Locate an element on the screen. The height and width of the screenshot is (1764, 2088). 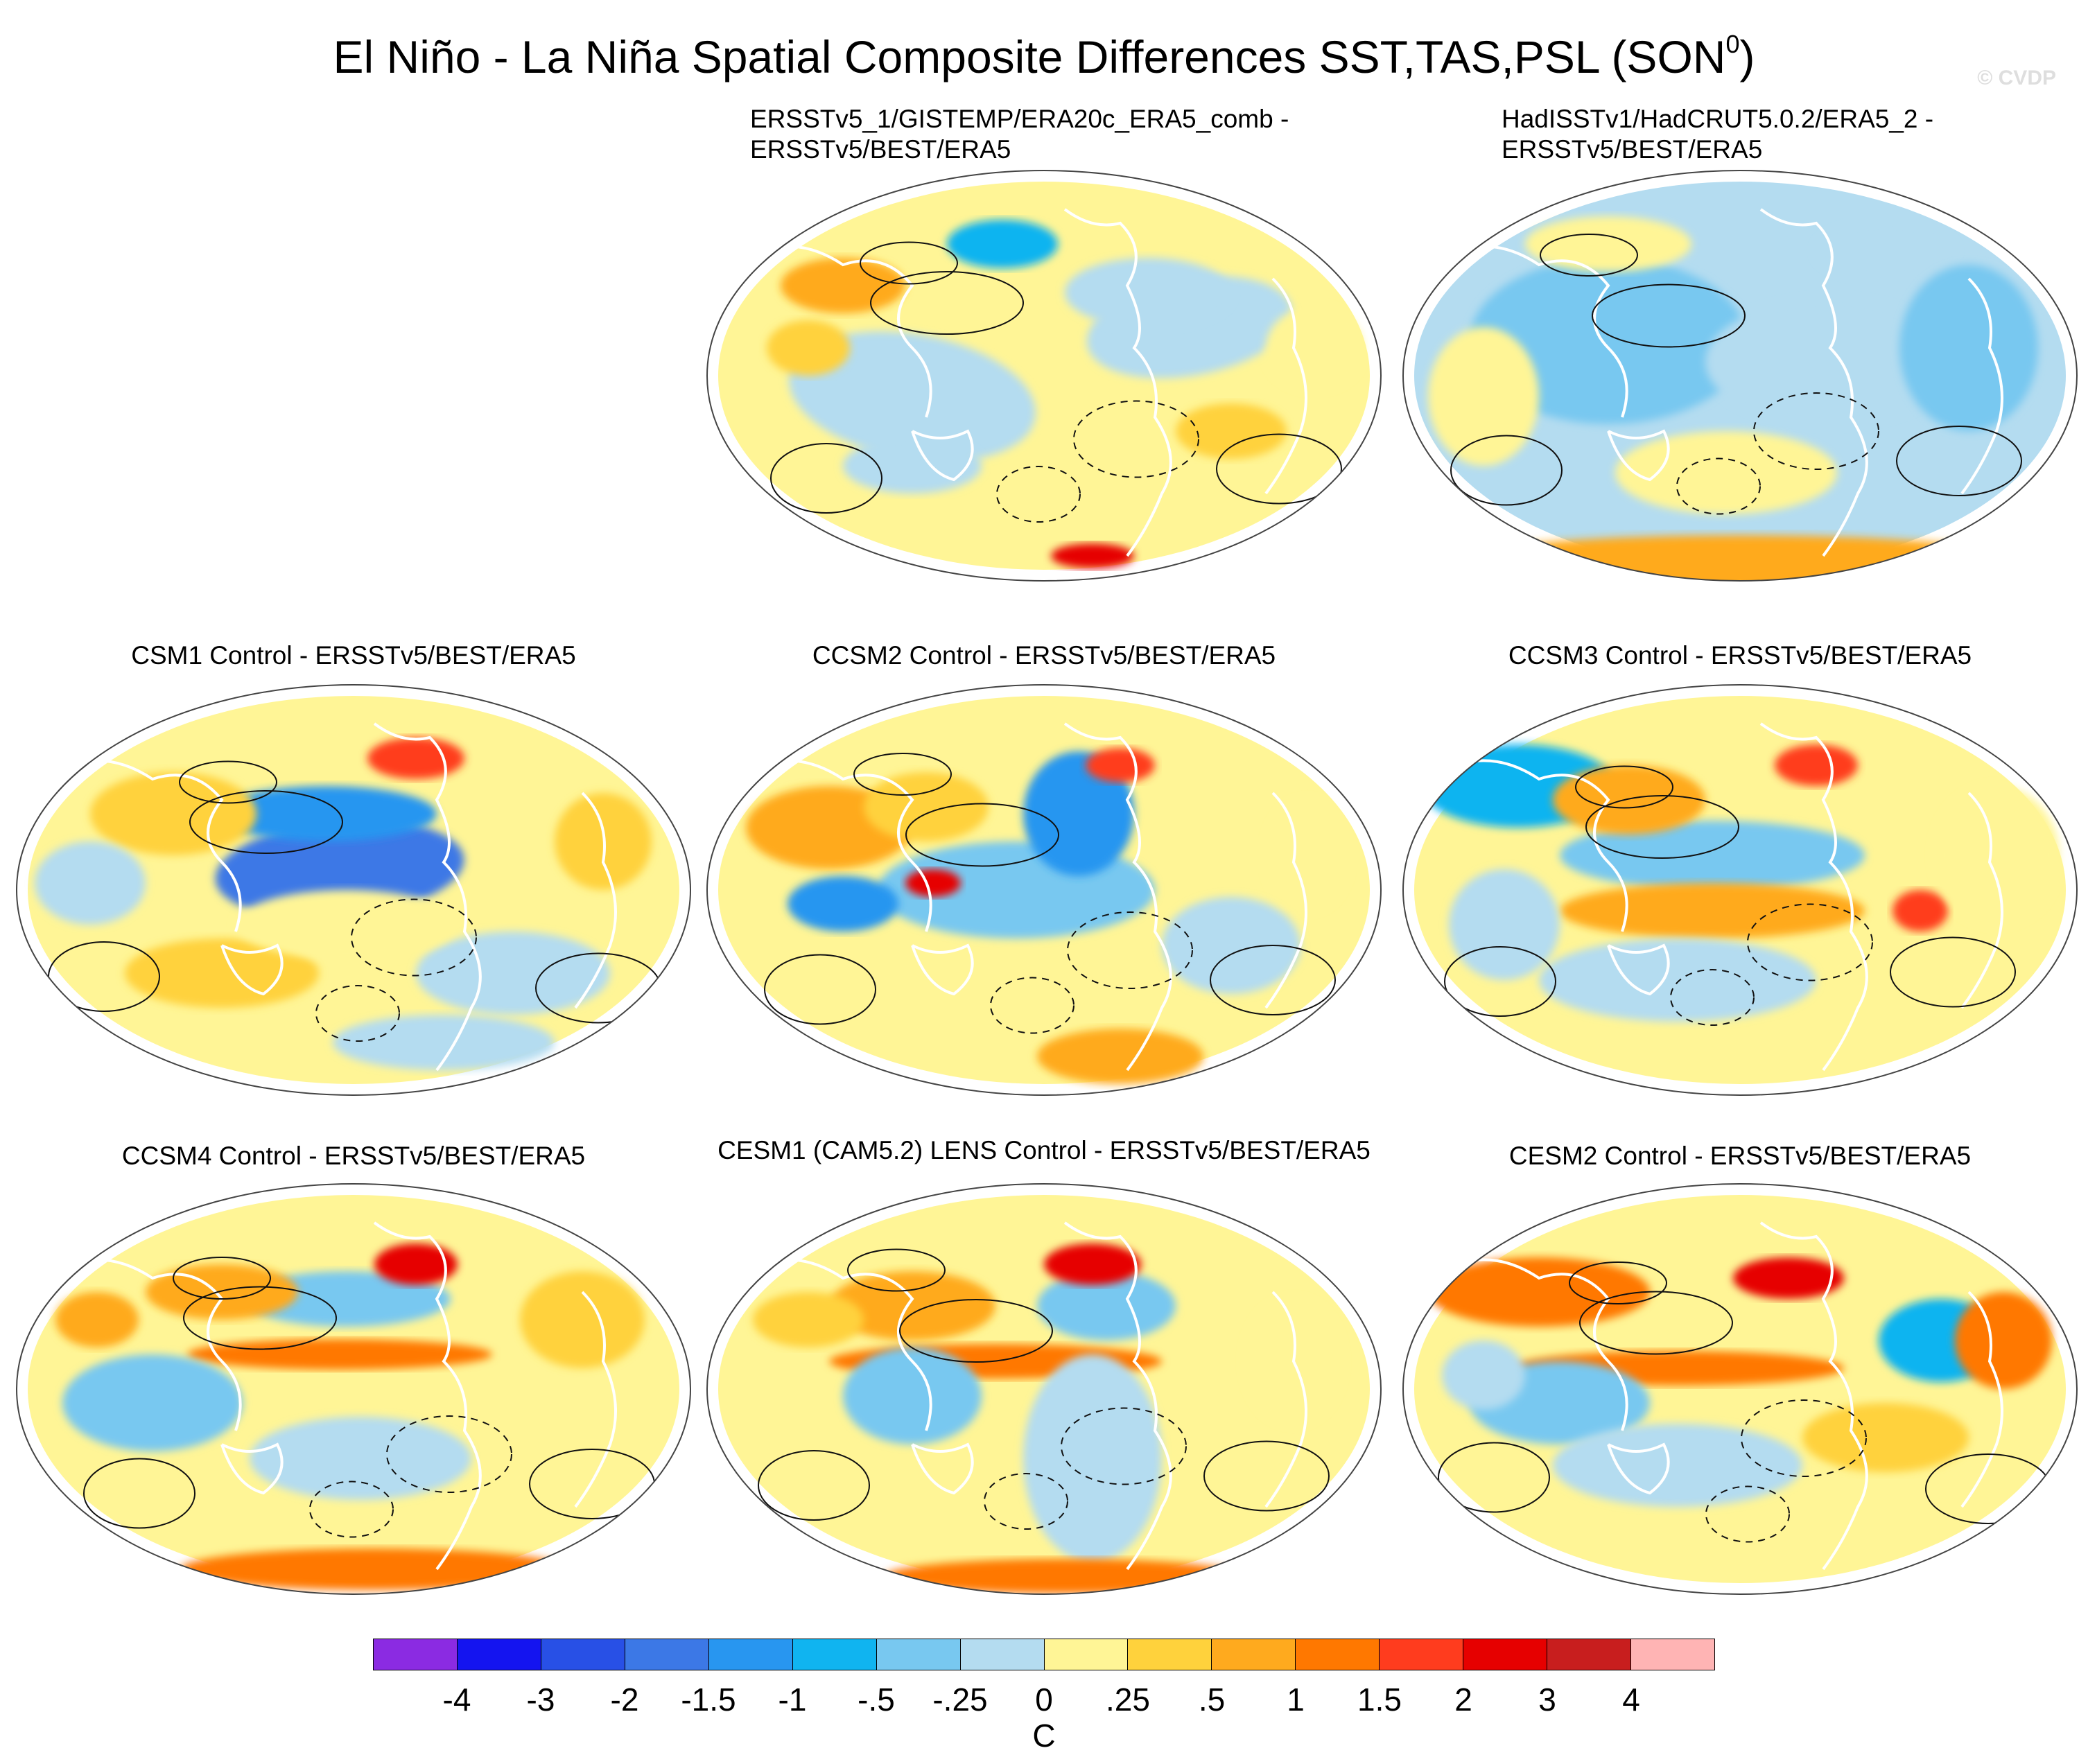
map-ccsm3 is located at coordinates (1740, 890).